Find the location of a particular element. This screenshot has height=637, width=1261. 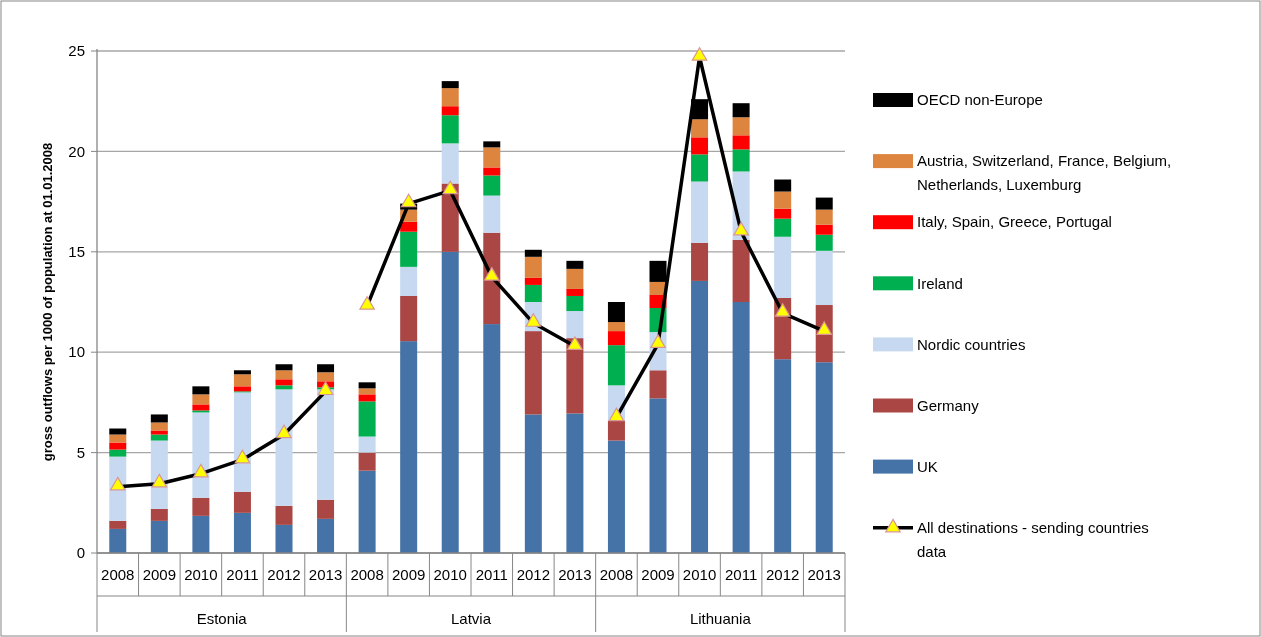

y-tick-label: 10 is located at coordinates (76, 352).